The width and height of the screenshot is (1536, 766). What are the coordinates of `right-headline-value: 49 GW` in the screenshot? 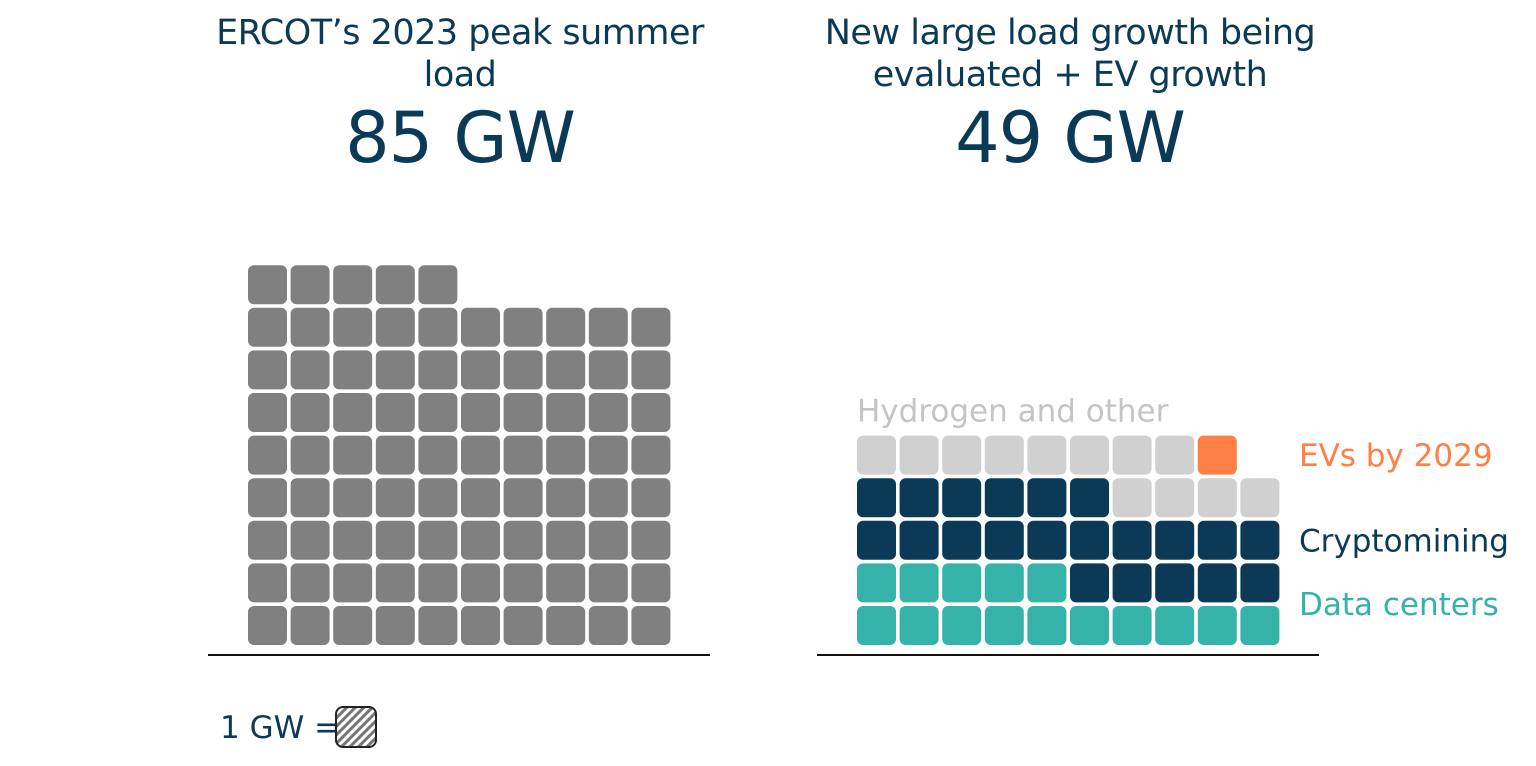 It's located at (1070, 138).